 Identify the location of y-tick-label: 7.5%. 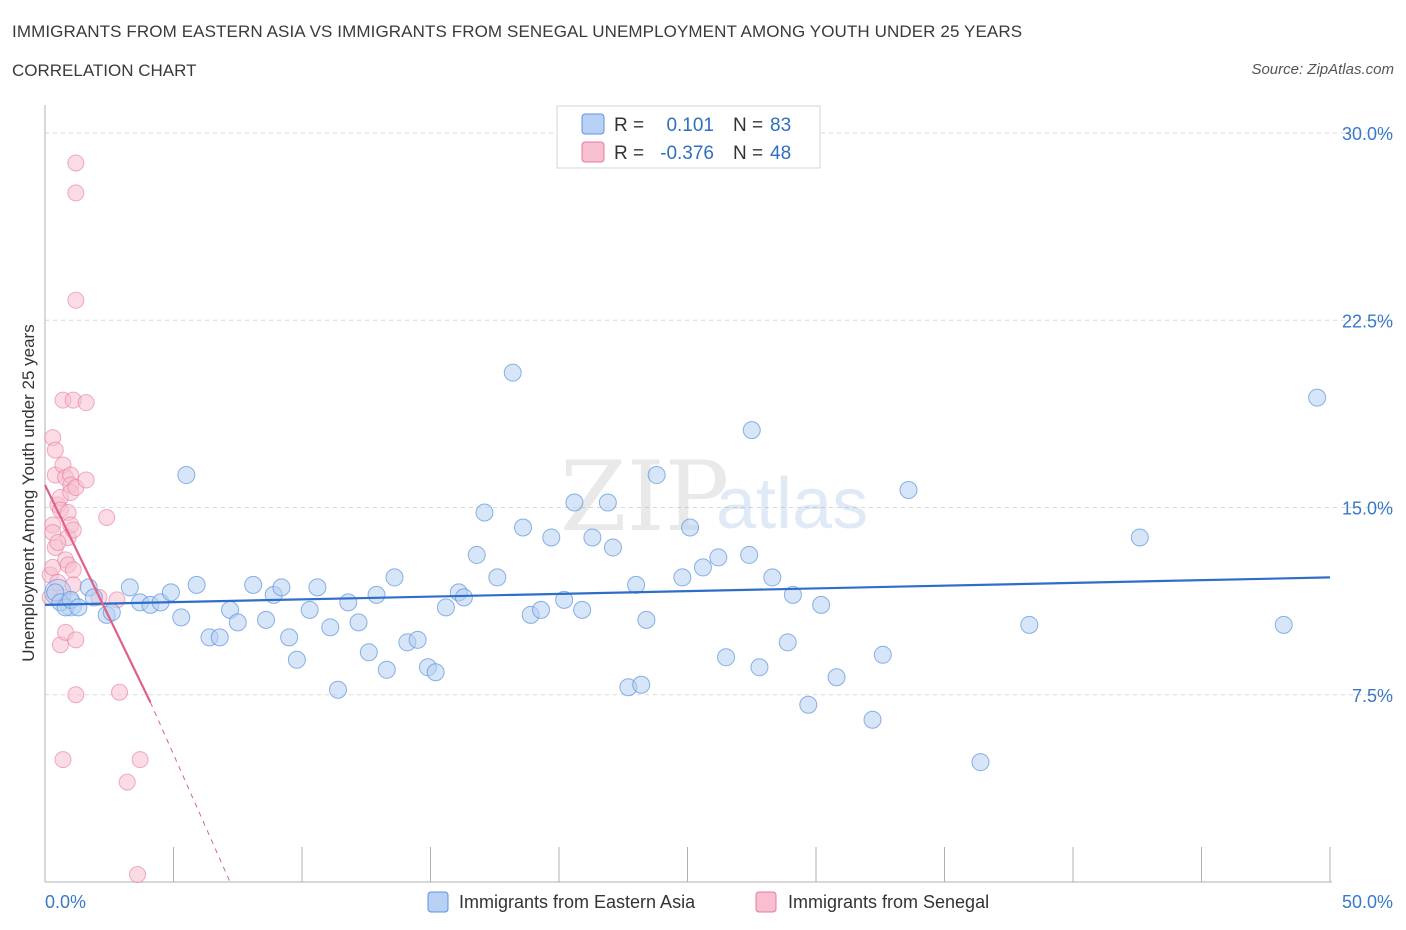
(1372, 696).